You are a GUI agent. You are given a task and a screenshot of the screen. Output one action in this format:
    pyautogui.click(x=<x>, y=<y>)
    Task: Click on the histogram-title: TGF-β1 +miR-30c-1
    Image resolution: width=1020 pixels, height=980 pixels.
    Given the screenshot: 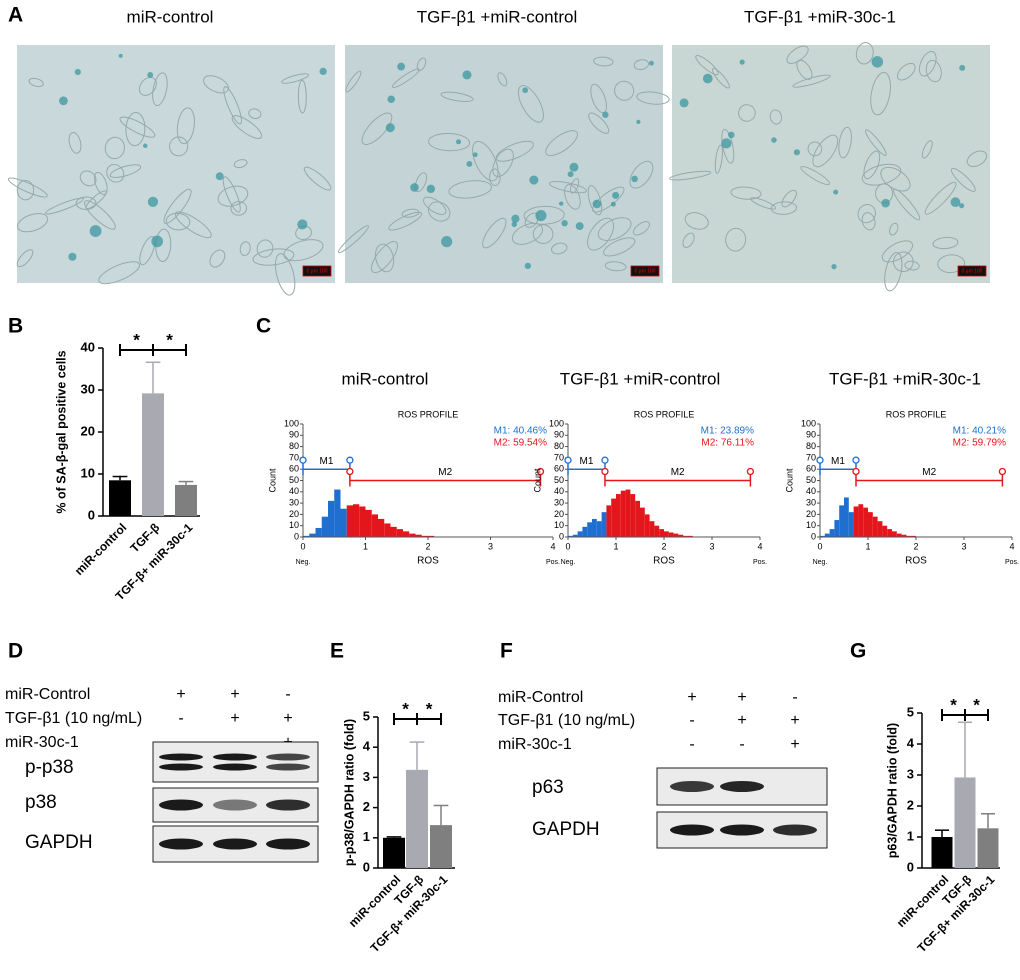 What is the action you would take?
    pyautogui.click(x=905, y=378)
    